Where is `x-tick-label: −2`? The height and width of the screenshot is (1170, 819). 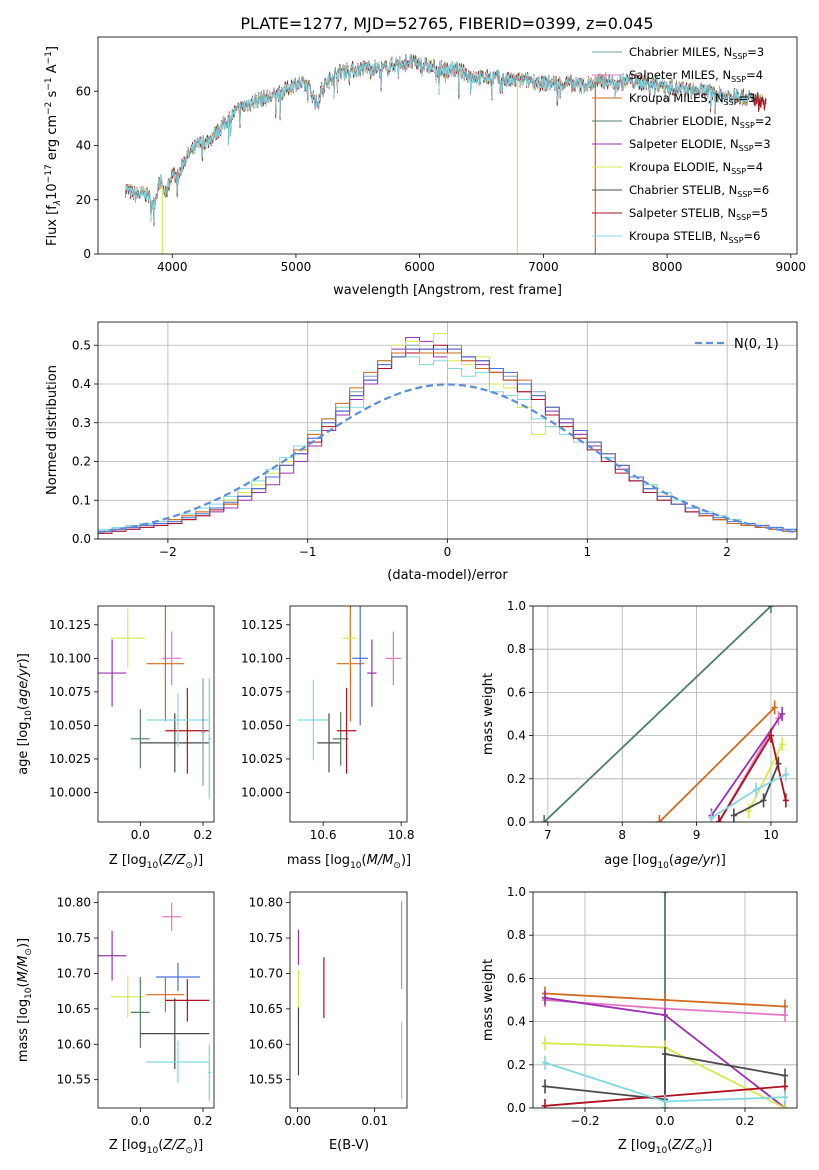 x-tick-label: −2 is located at coordinates (168, 552).